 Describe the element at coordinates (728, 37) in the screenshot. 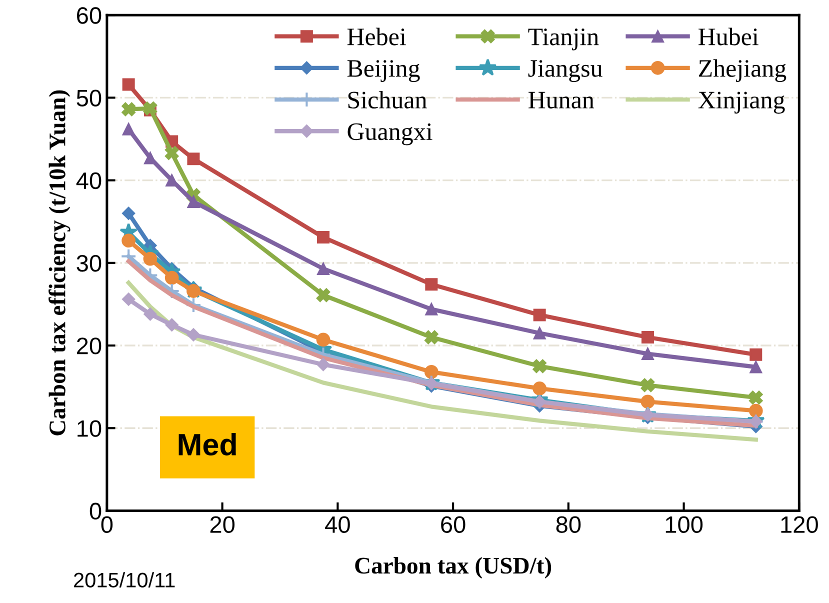

I see `legend-label: Hubei` at that location.